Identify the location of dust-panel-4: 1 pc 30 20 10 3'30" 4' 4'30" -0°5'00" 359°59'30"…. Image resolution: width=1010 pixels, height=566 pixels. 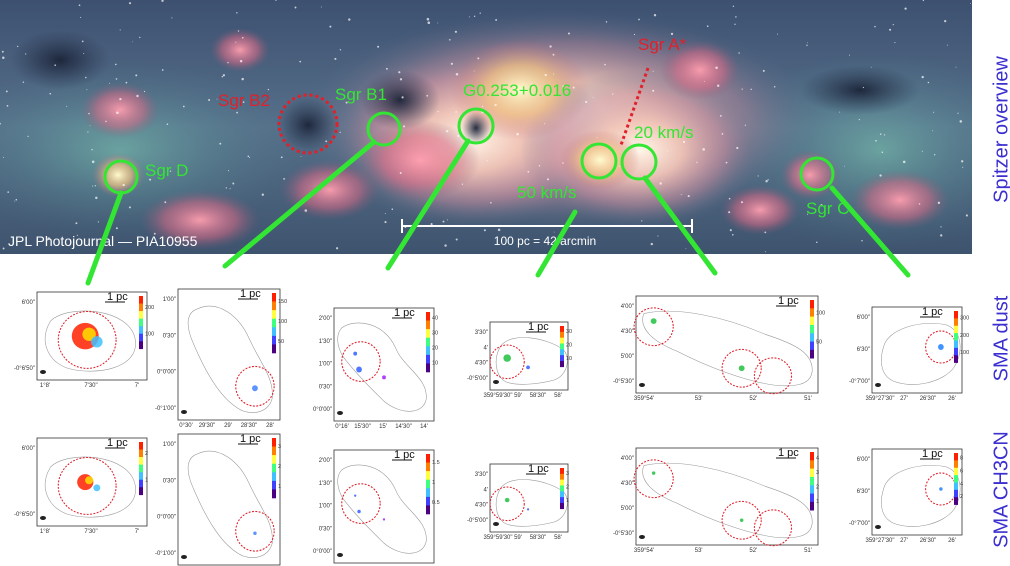
(519, 360).